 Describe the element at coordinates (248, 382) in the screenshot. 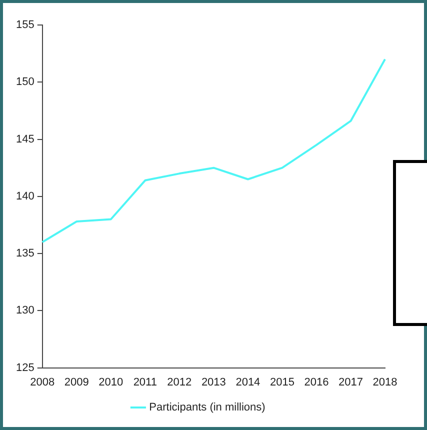

I see `x-tick-label: 2014` at that location.